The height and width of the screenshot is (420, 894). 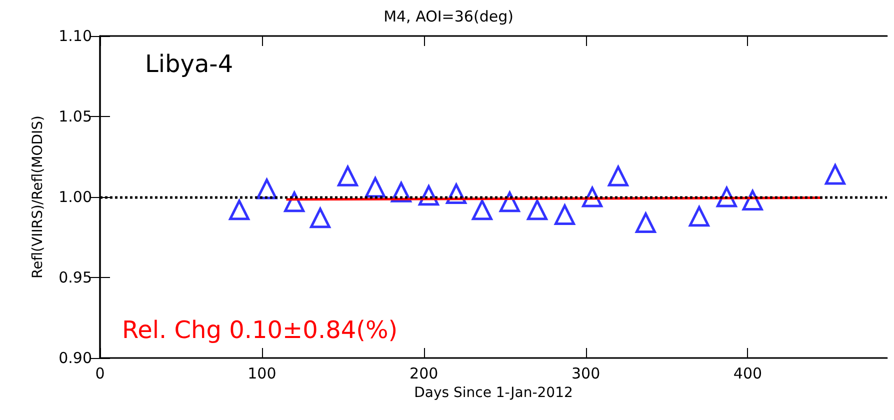 I want to click on x-tick-label: 300, so click(x=585, y=373).